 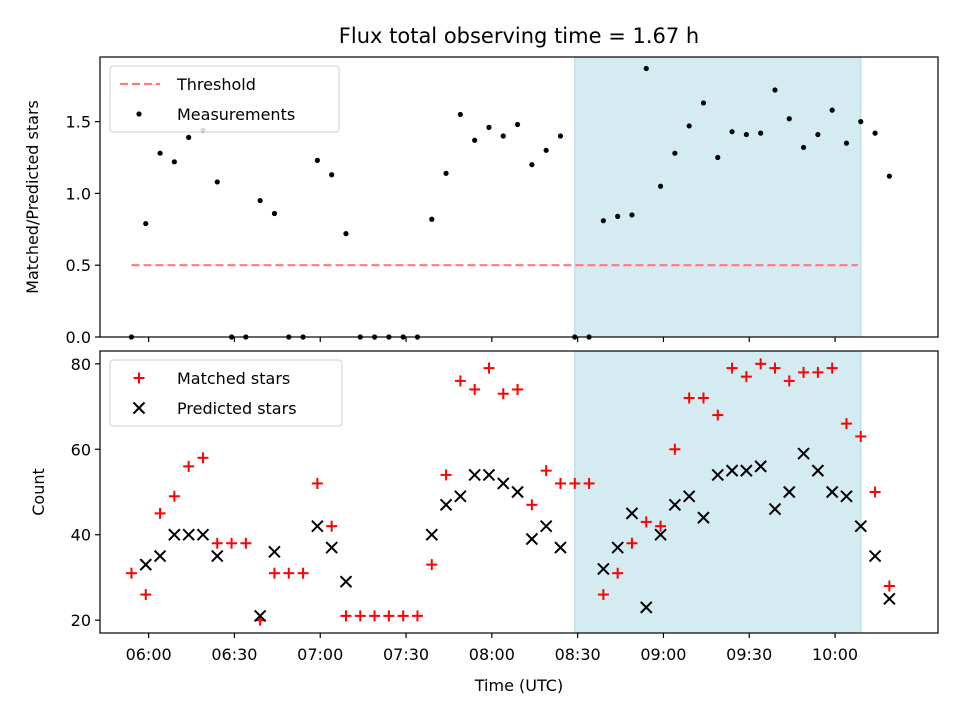 I want to click on y-tick-label: 80, so click(x=81, y=364).